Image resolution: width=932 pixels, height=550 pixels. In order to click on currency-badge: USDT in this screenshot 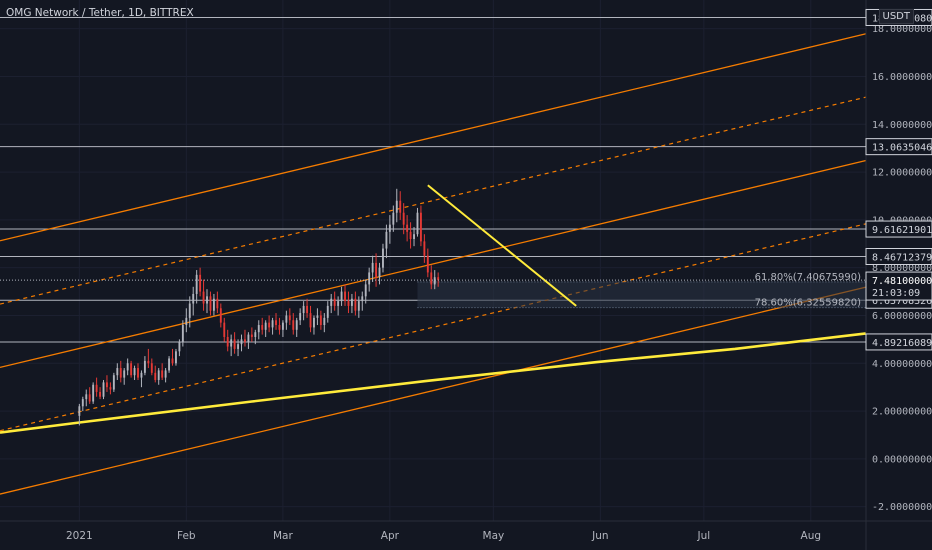, I will do `click(896, 16)`.